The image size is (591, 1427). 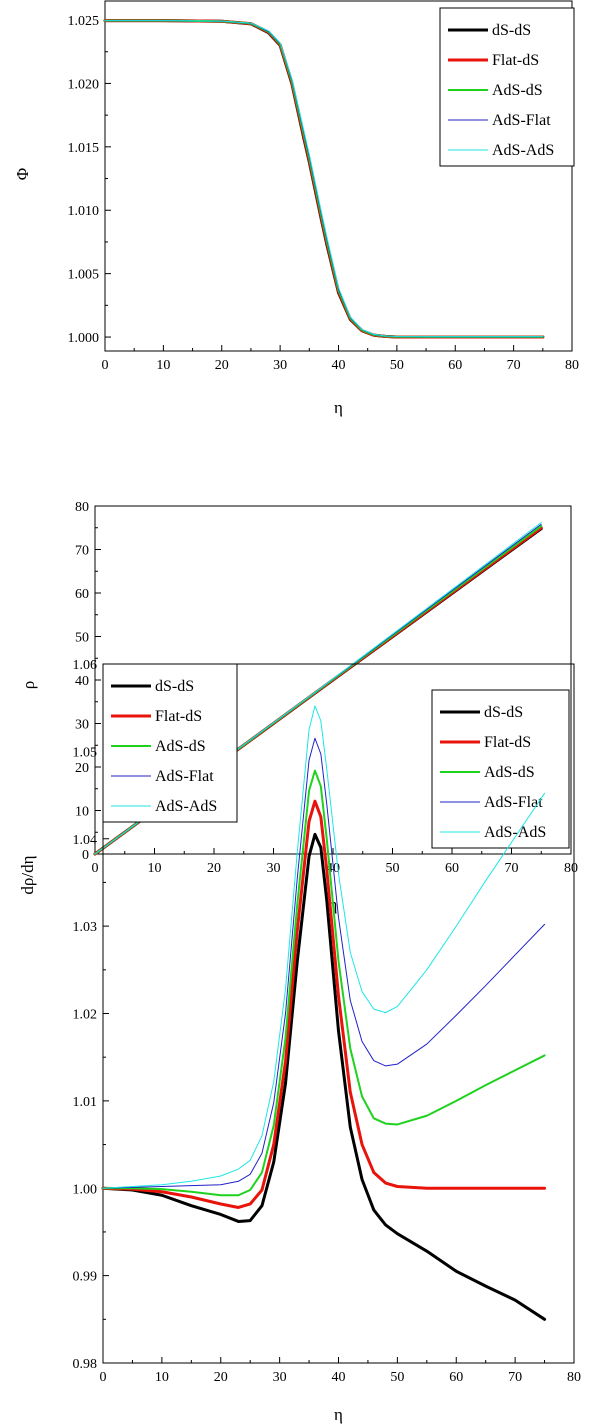 What do you see at coordinates (82, 551) in the screenshot?
I see `y-tick-label: 70` at bounding box center [82, 551].